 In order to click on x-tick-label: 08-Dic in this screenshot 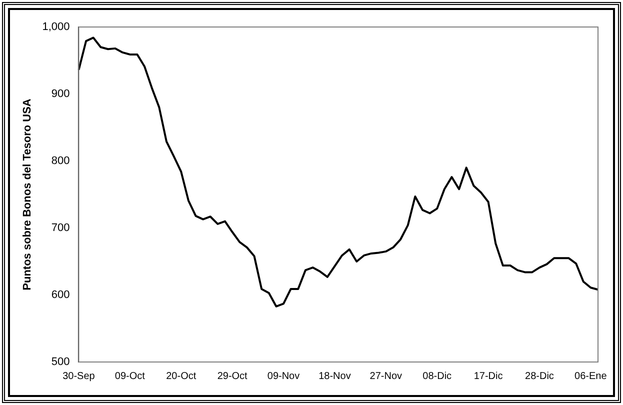, I will do `click(437, 376)`.